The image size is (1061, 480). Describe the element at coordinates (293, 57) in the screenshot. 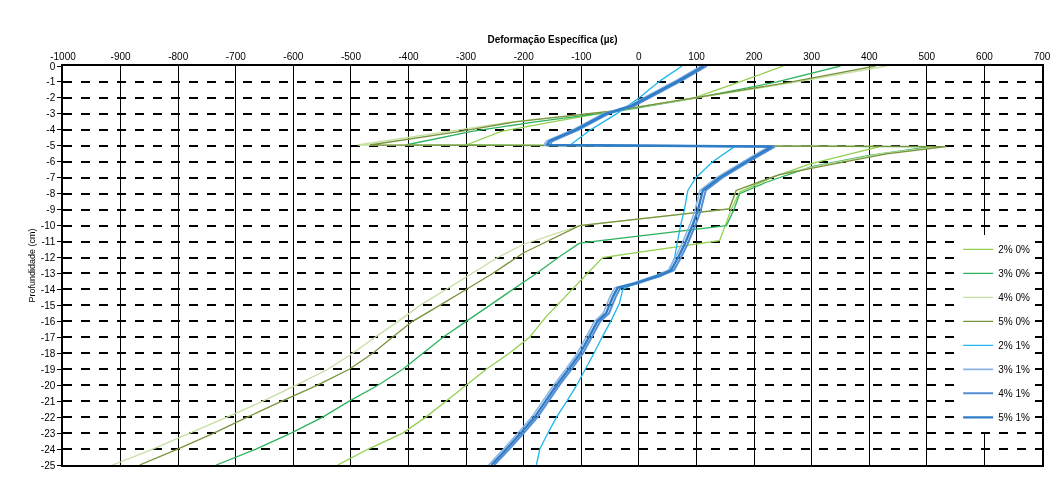

I see `x-tick-label: -600` at that location.